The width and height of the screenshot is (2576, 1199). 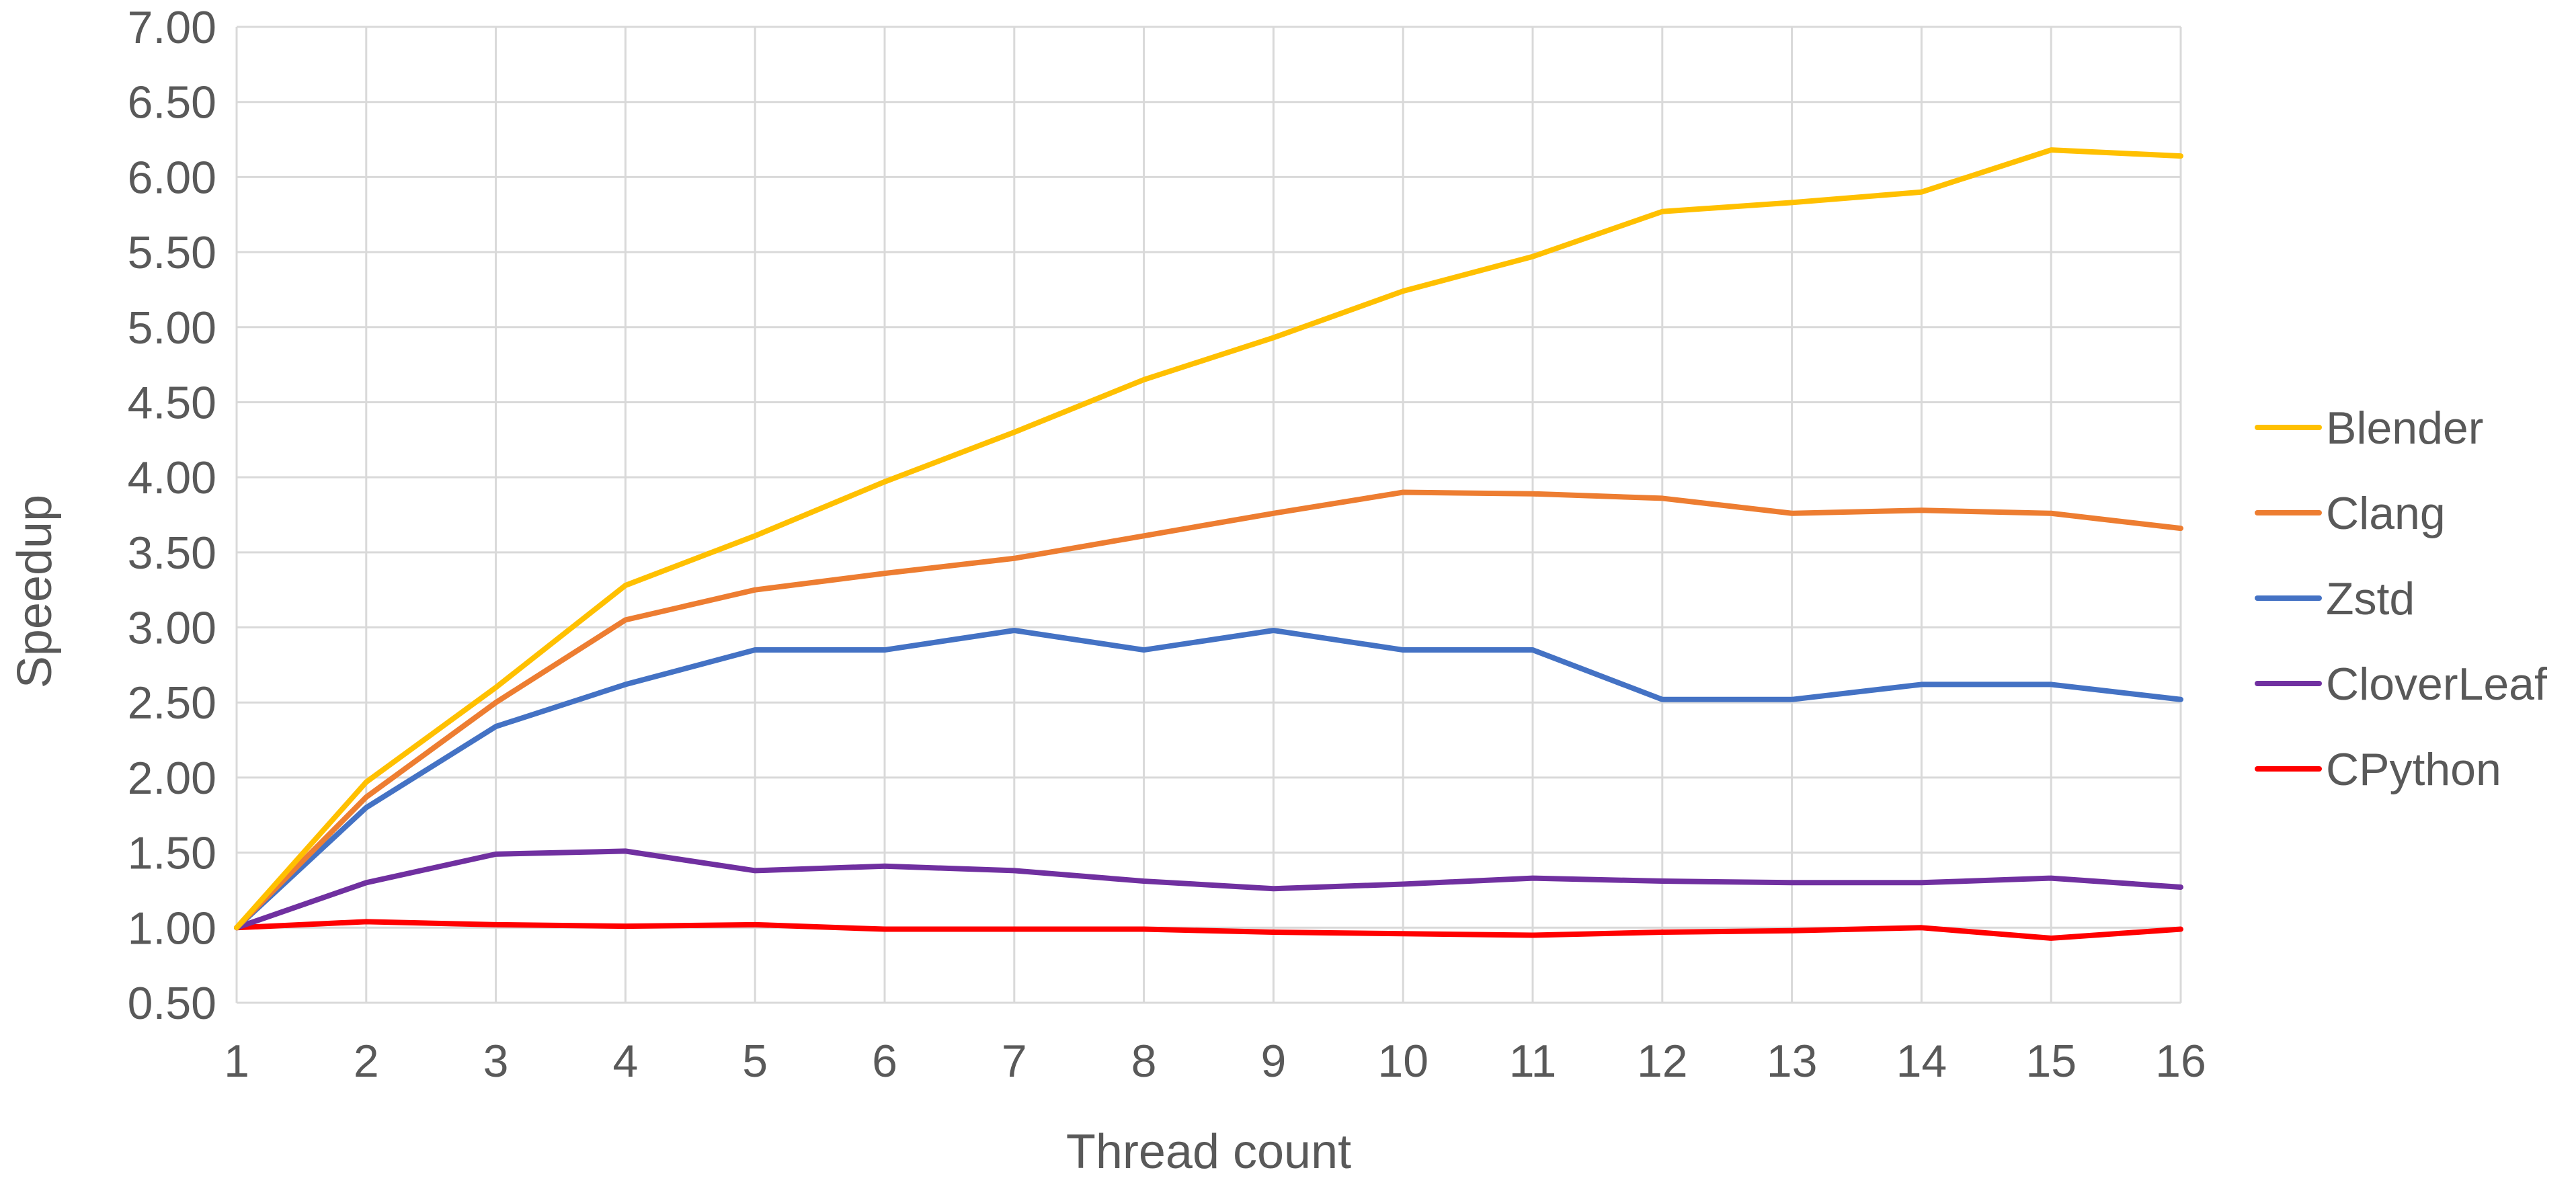 What do you see at coordinates (1215, 1061) in the screenshot?
I see `x-axis-tick-labels: 1 2 3 4 5 6 7 8 9 10 11 12 13 14 15 16` at bounding box center [1215, 1061].